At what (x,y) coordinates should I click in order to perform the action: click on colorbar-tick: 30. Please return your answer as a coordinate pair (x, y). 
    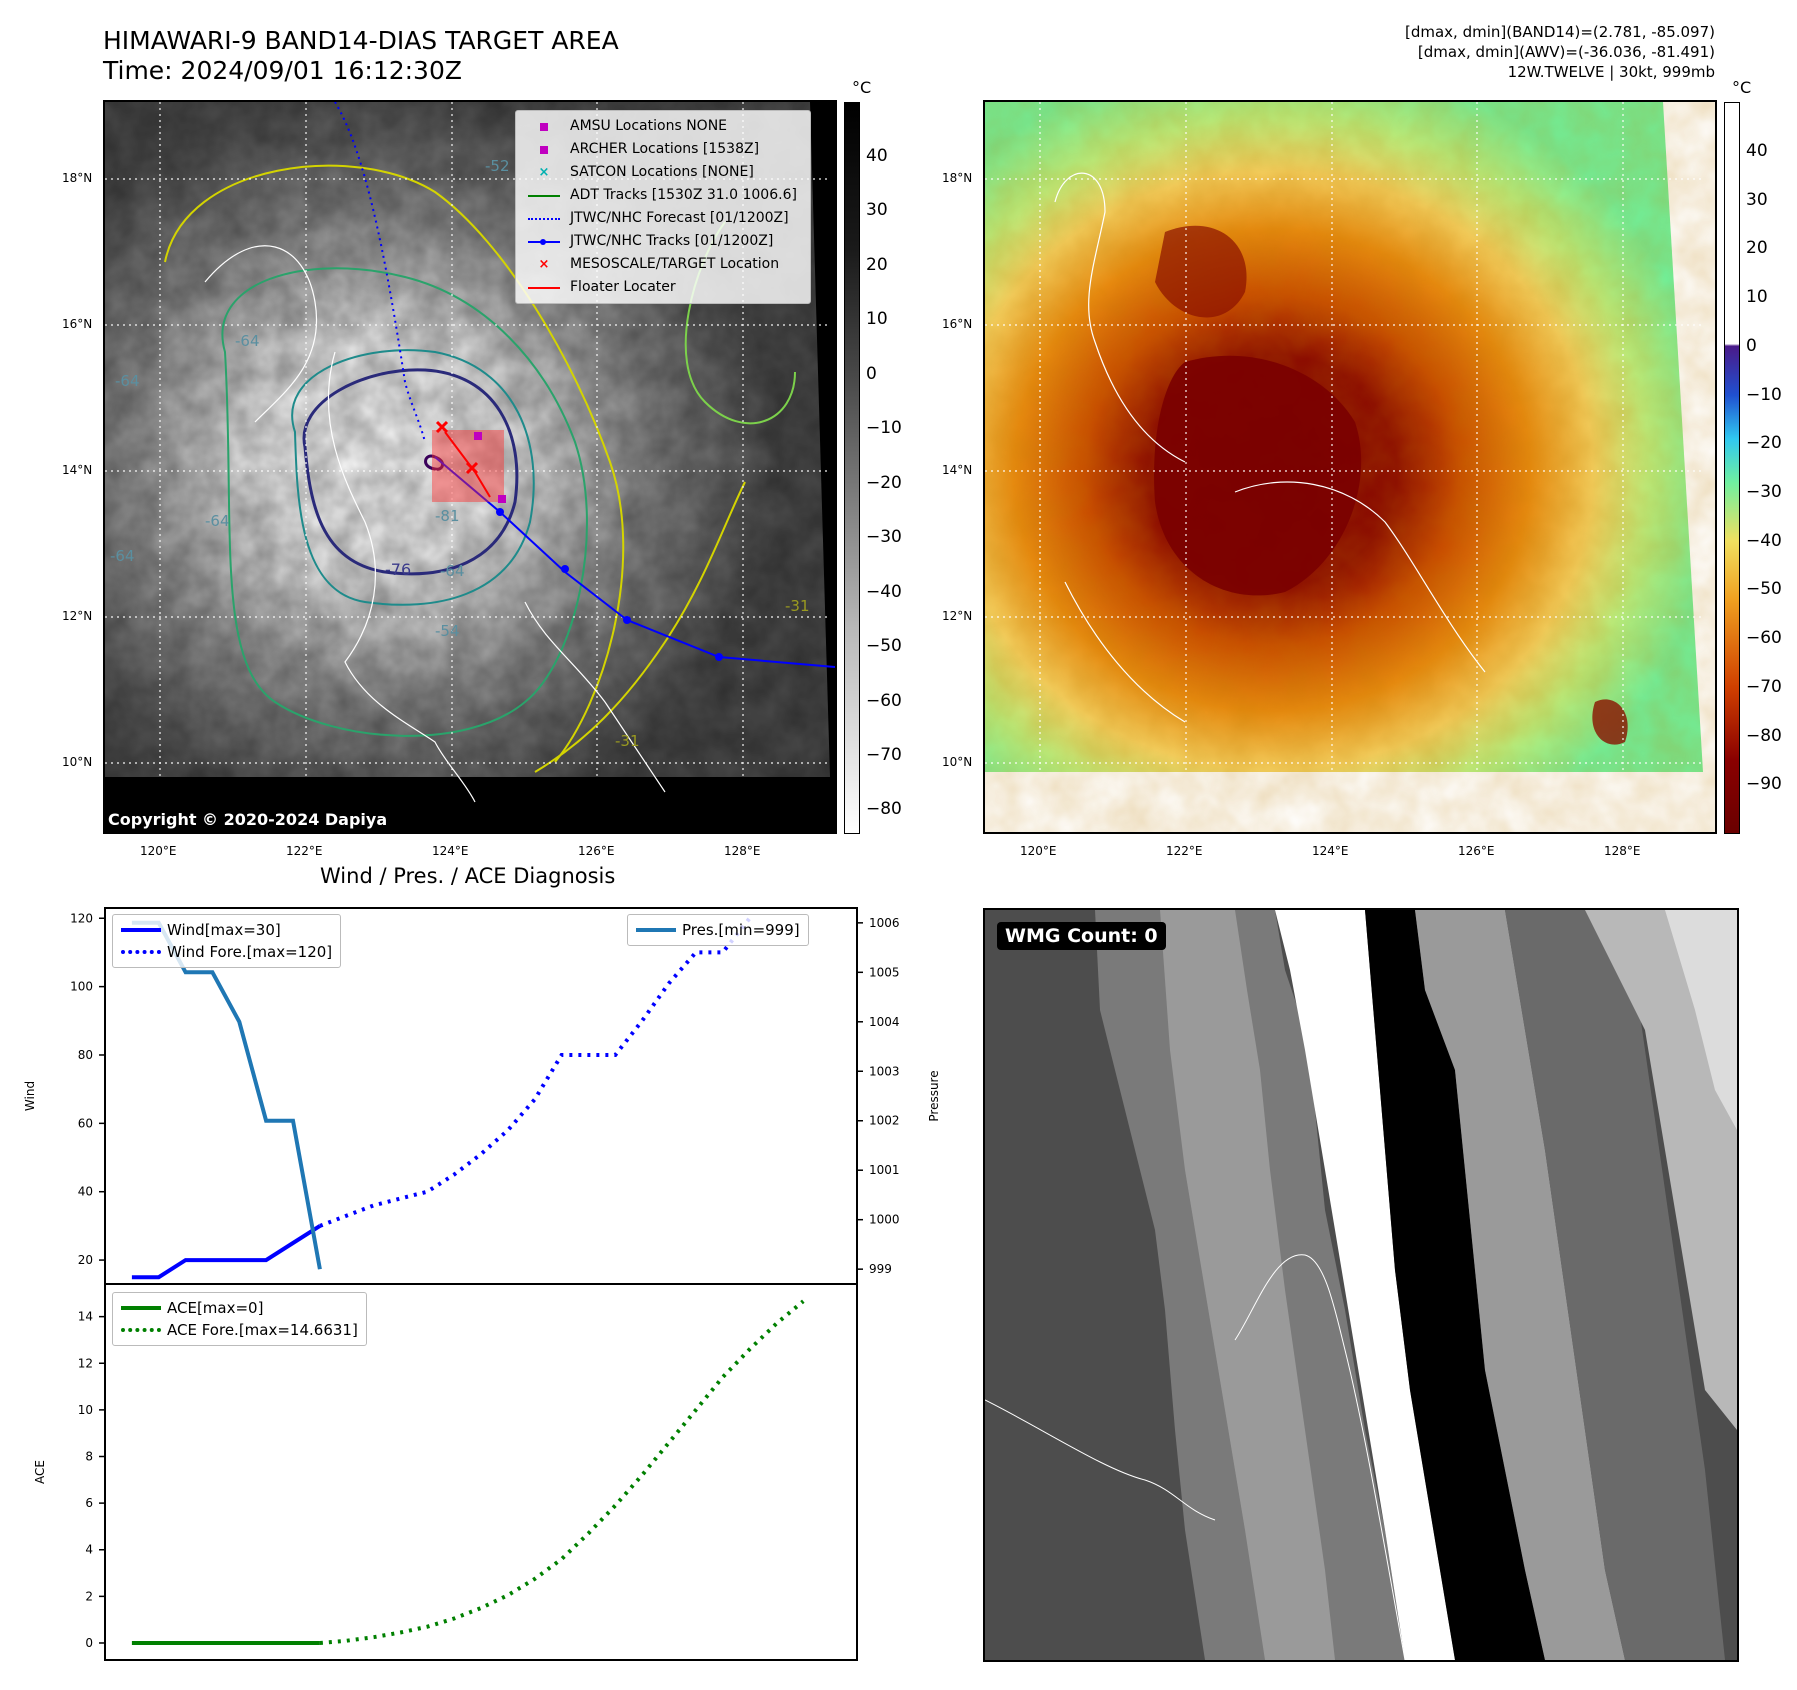
    Looking at the image, I should click on (877, 210).